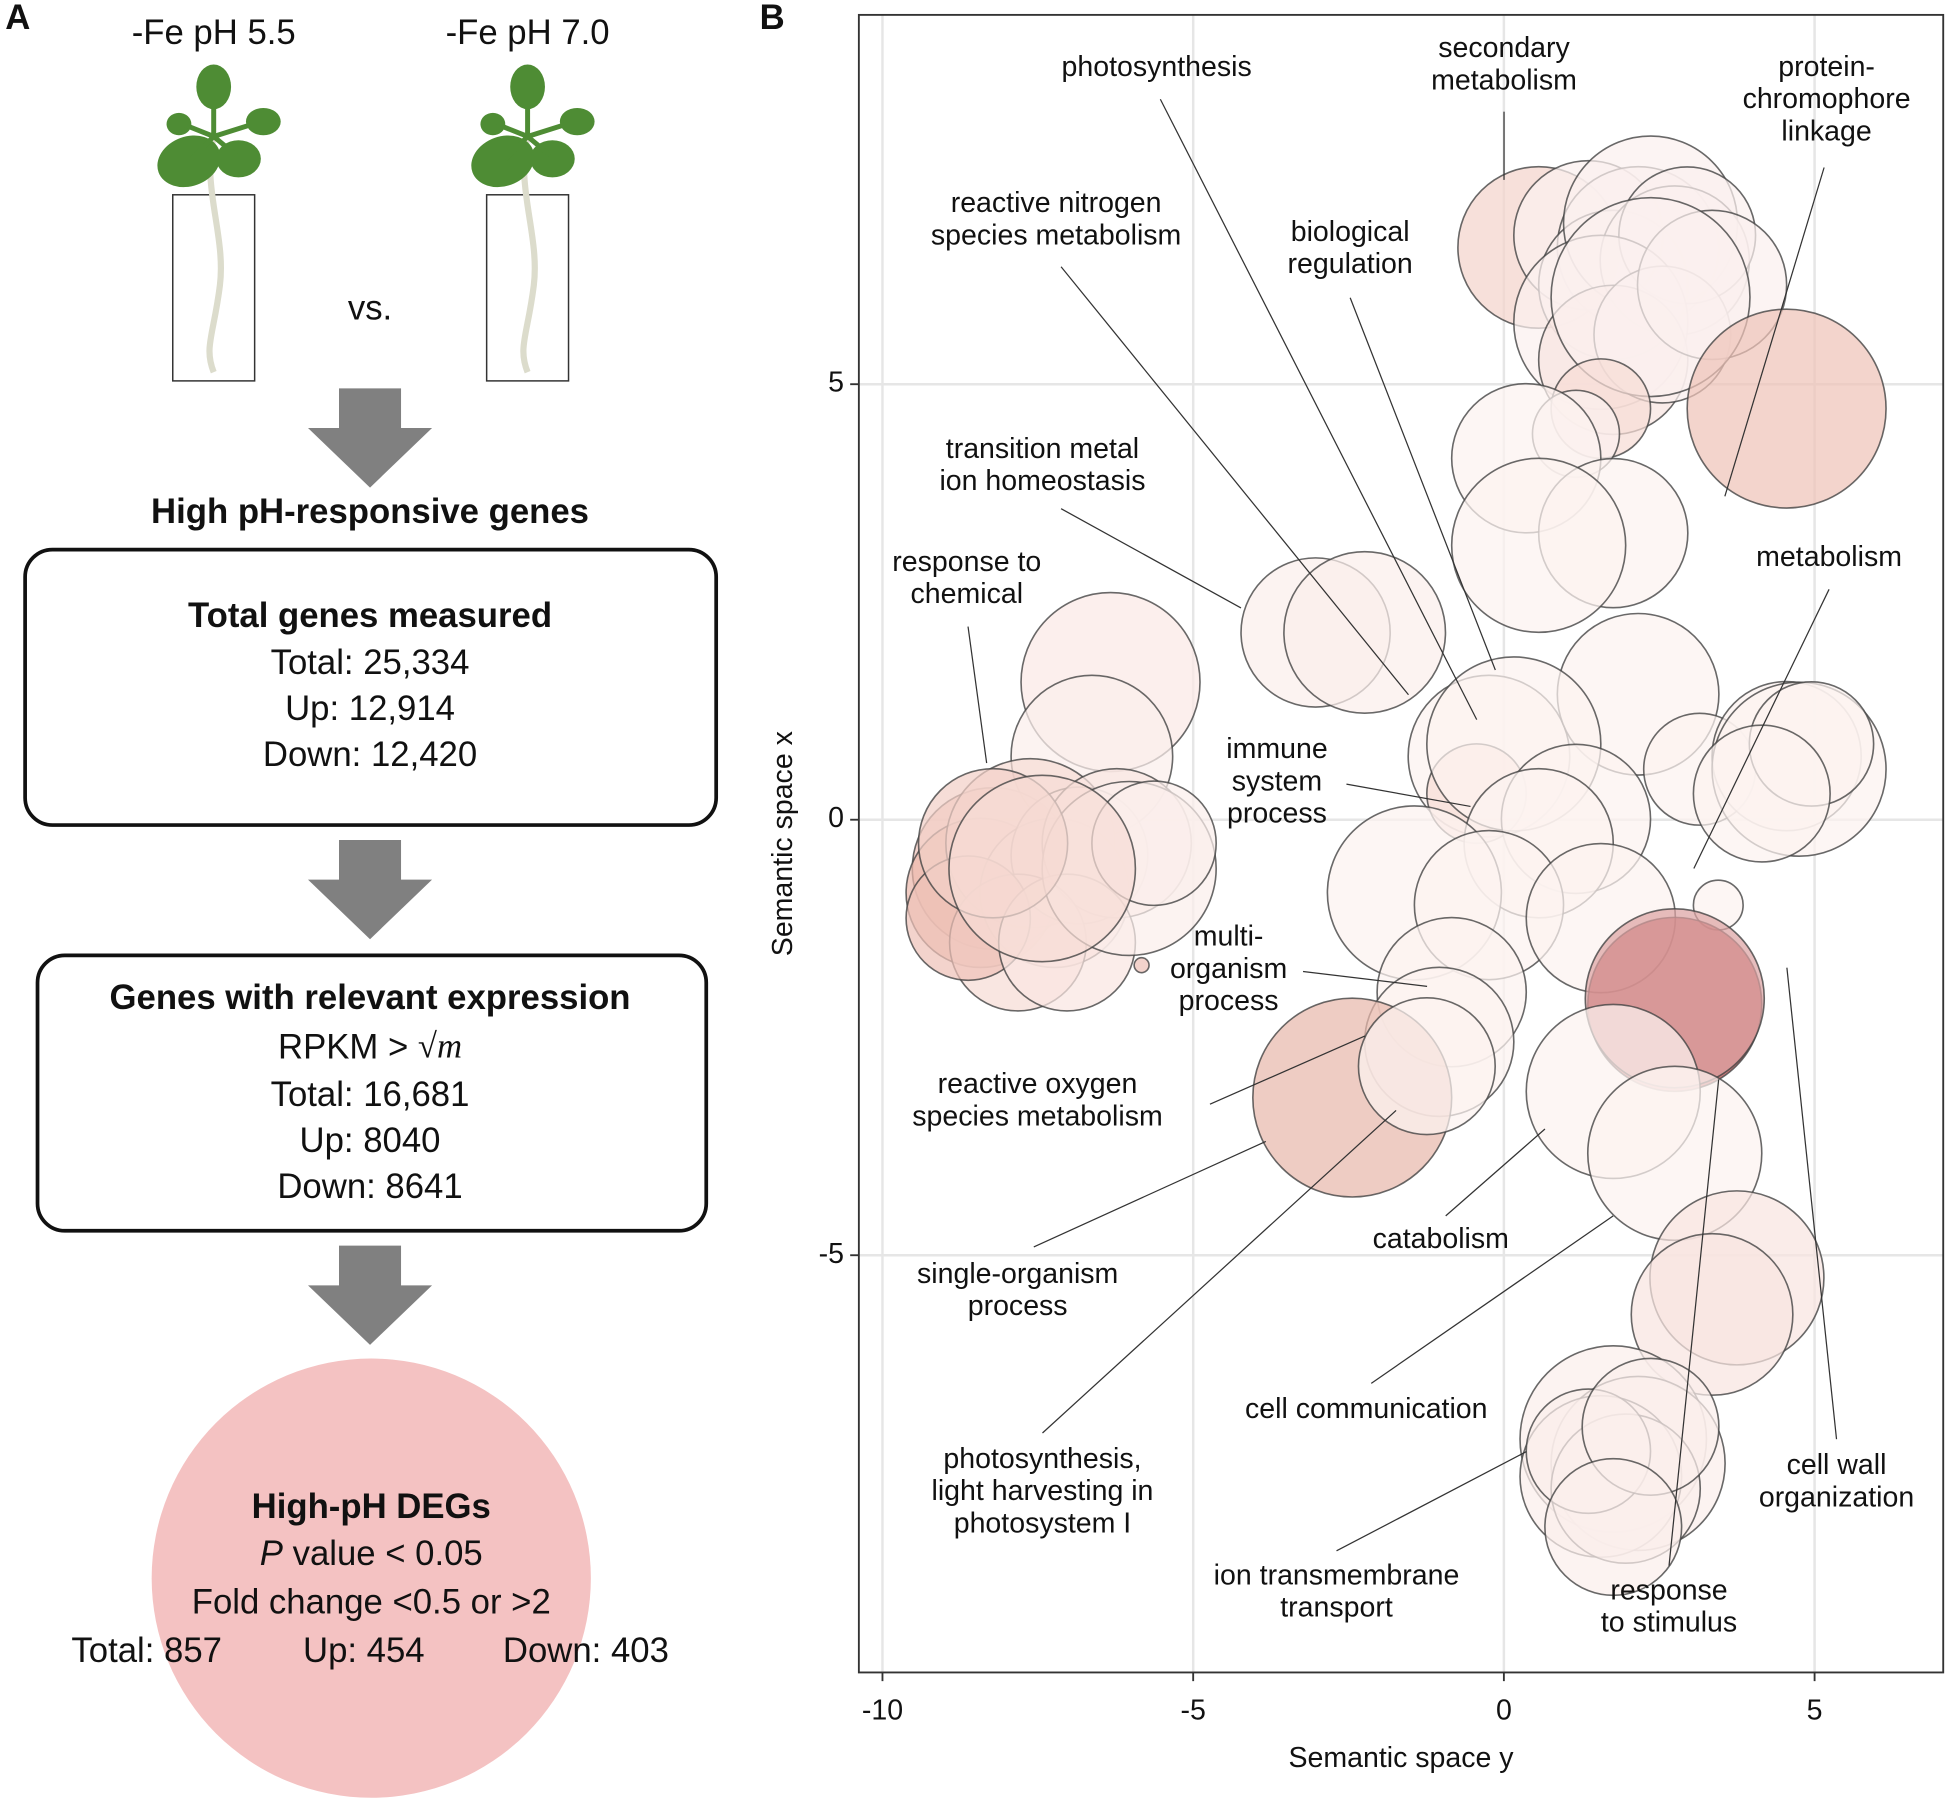  What do you see at coordinates (1157, 67) in the screenshot?
I see `annotation: photosynthesis` at bounding box center [1157, 67].